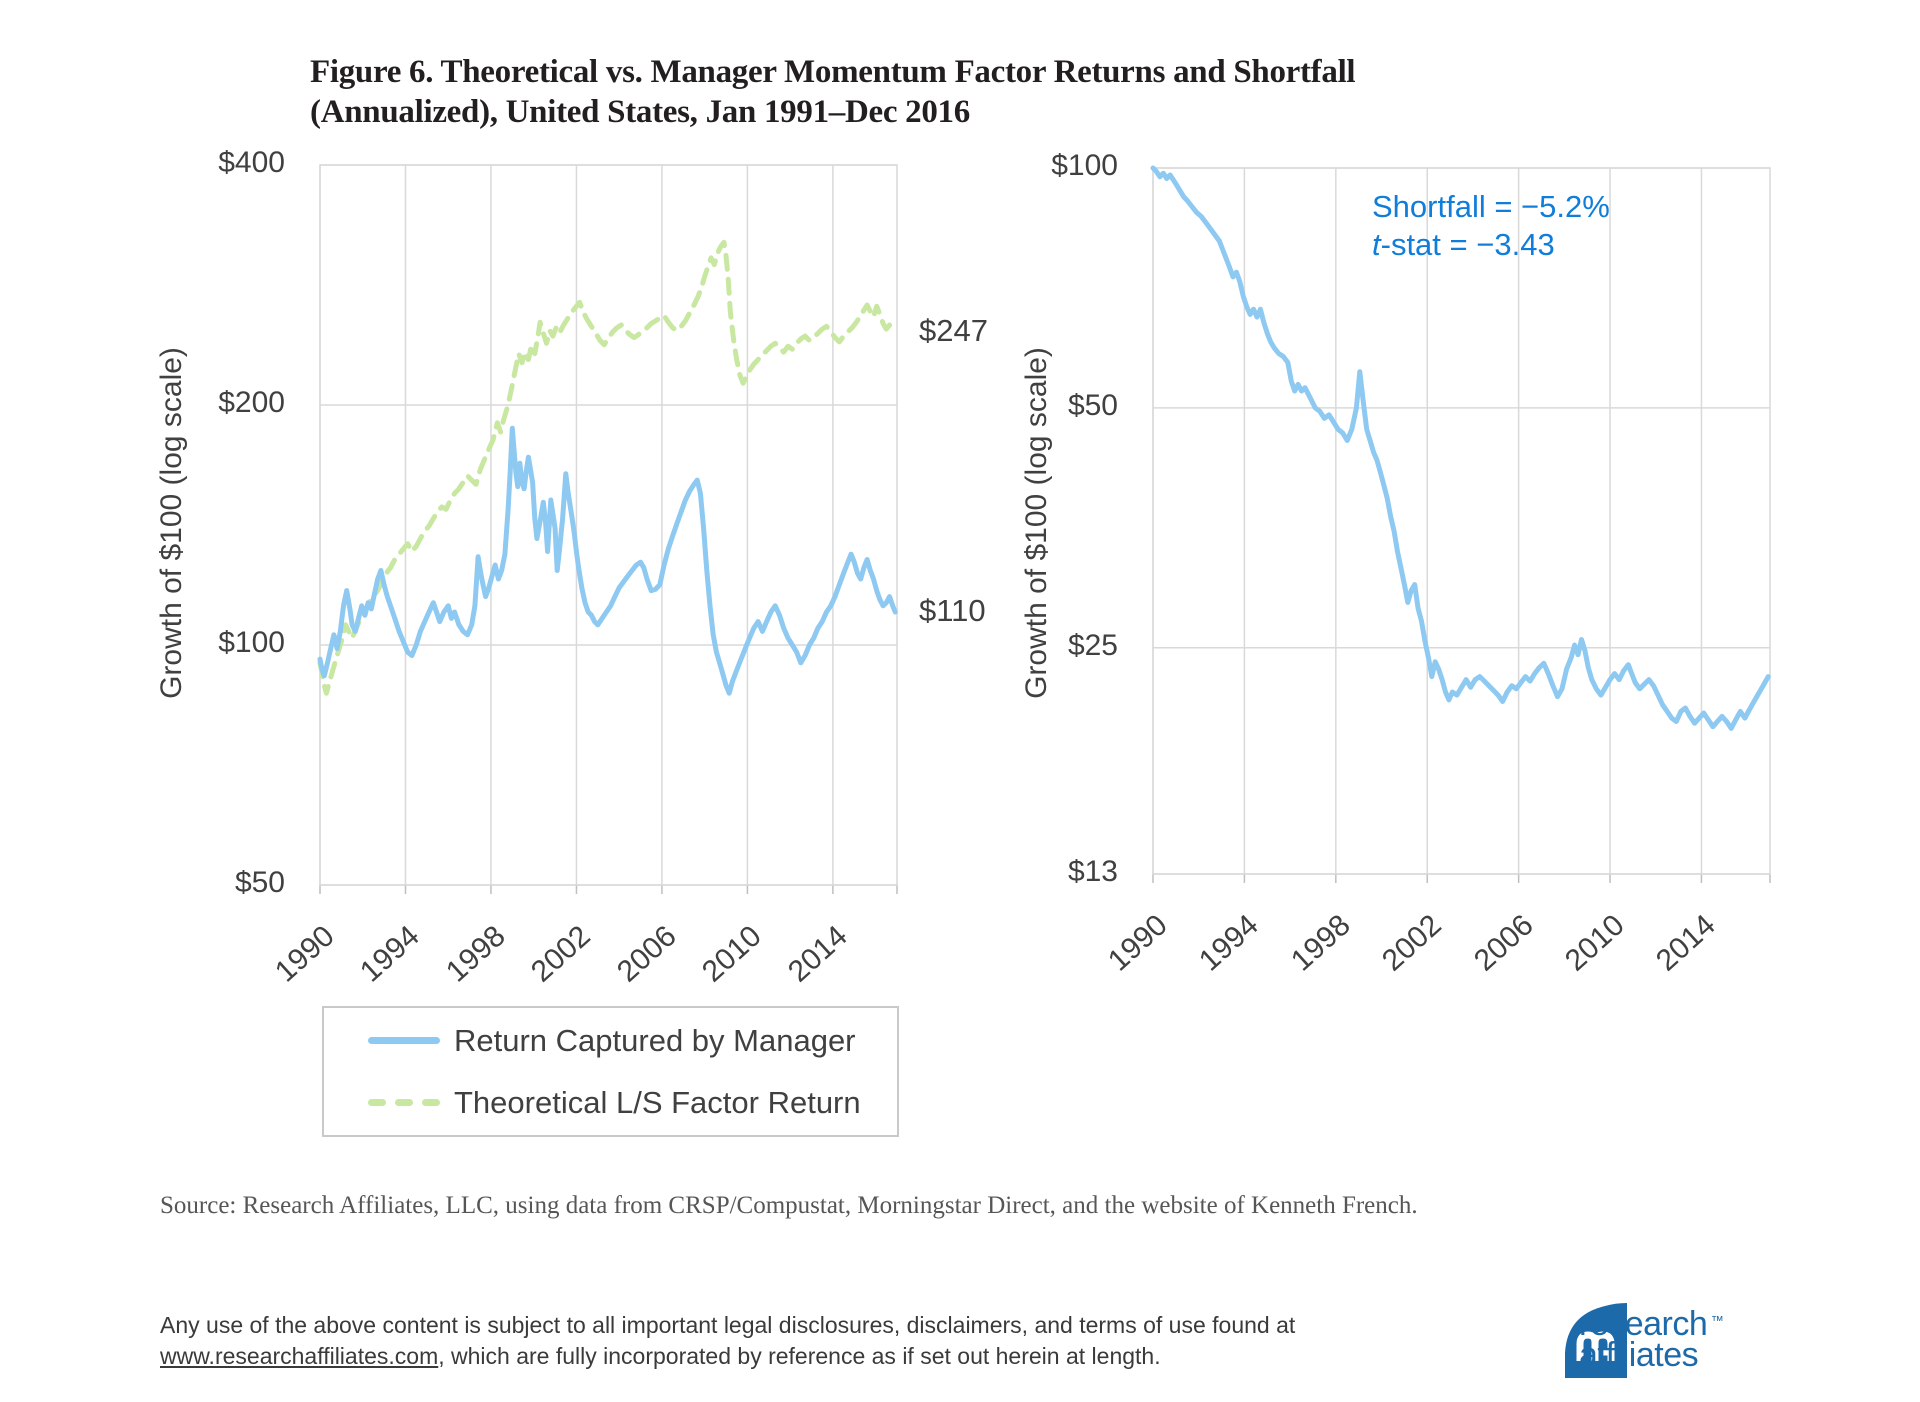 The image size is (1920, 1402). I want to click on research-affiliates-logo: research ™ affiliates, so click(1644, 1340).